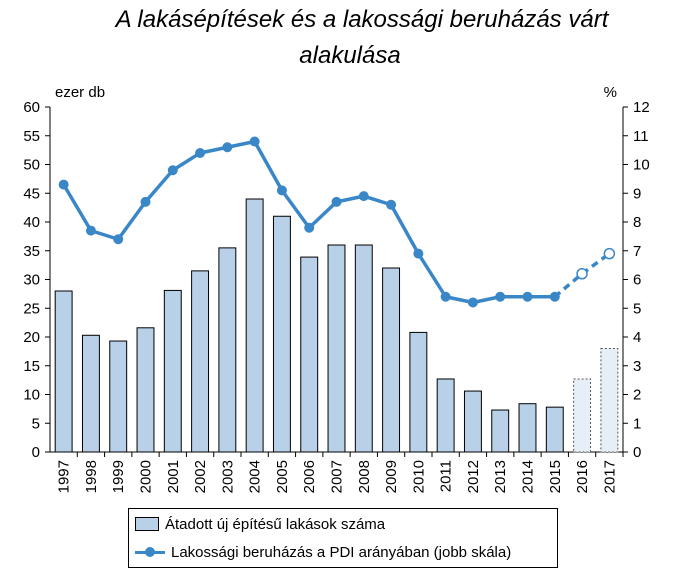 The height and width of the screenshot is (570, 700). What do you see at coordinates (31, 193) in the screenshot?
I see `left-tick-label: 45` at bounding box center [31, 193].